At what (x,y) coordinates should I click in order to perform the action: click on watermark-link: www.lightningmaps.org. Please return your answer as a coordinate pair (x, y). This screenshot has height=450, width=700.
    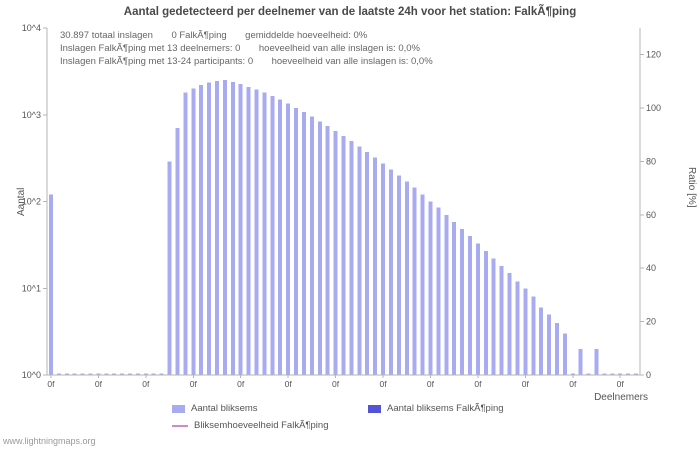
    Looking at the image, I should click on (49, 441).